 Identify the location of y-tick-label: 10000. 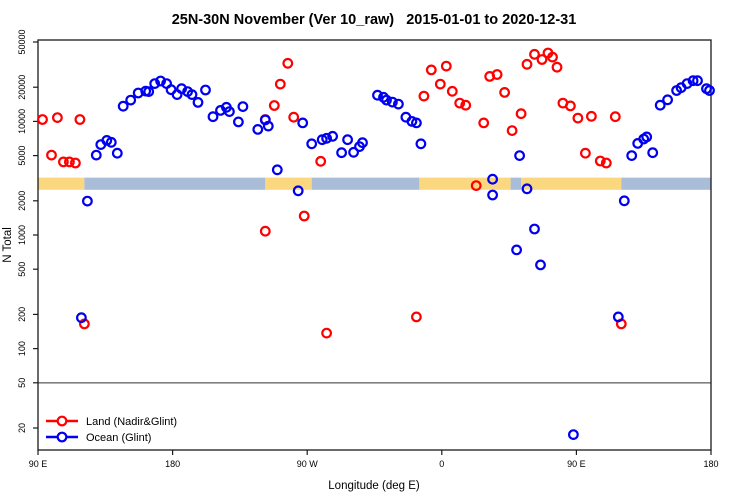
(22, 121).